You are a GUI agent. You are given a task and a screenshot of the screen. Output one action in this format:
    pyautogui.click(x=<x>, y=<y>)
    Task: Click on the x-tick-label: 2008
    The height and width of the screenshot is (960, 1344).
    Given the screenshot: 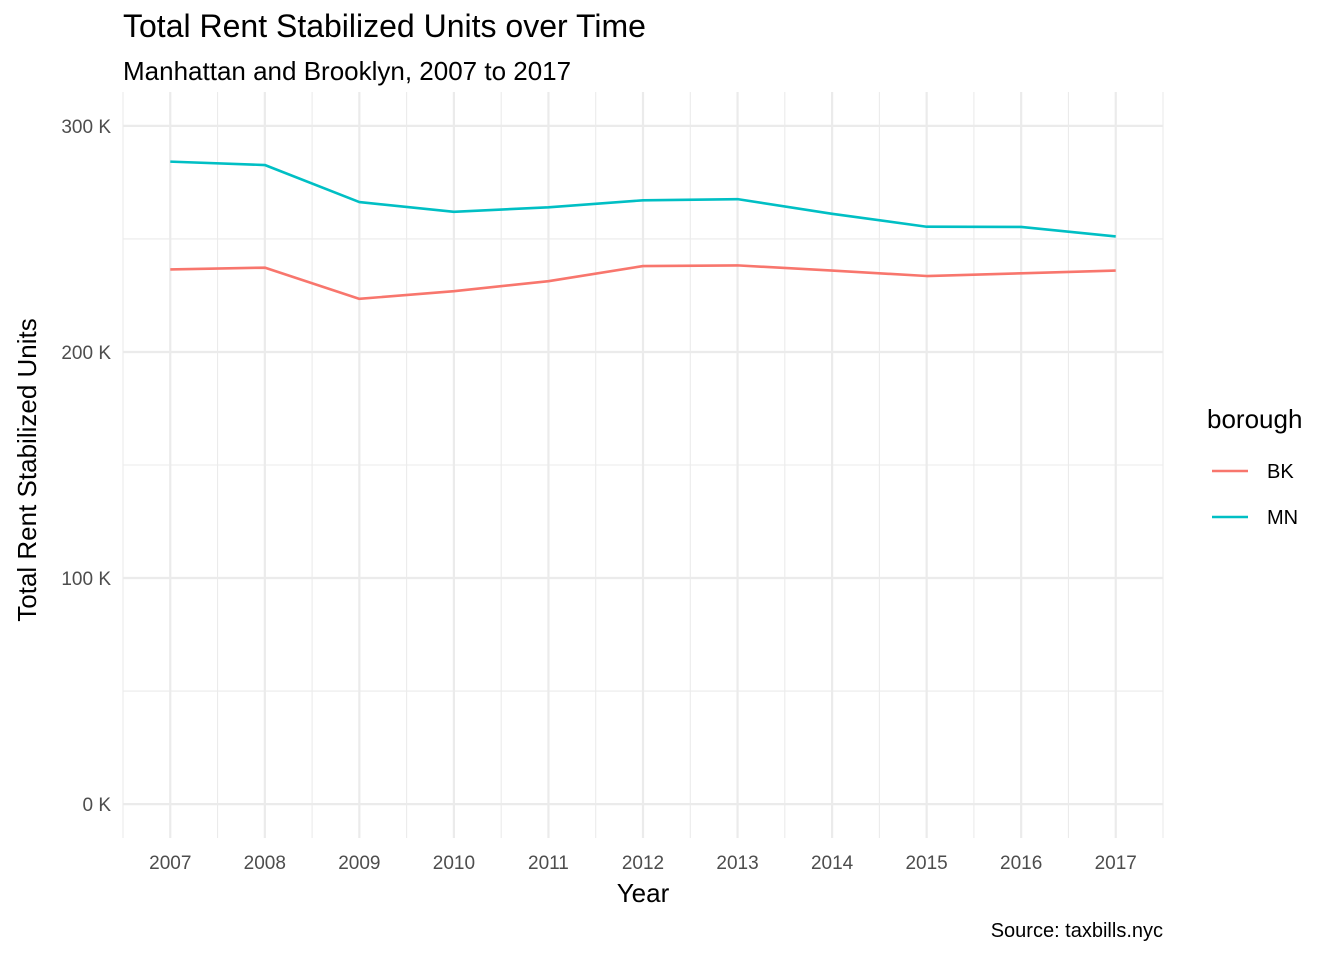 What is the action you would take?
    pyautogui.click(x=265, y=863)
    